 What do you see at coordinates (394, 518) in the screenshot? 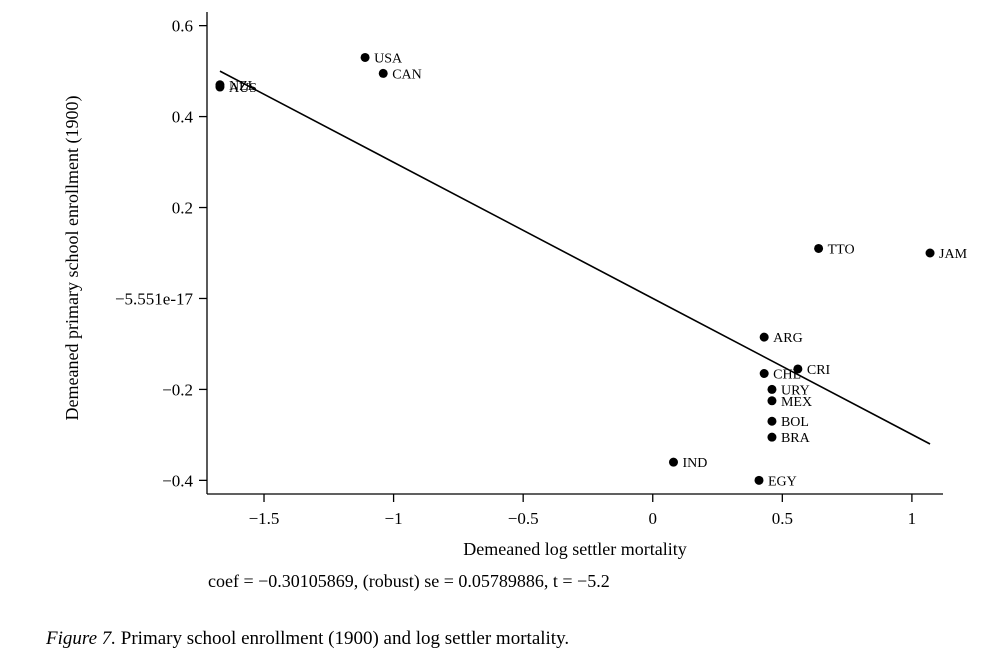
I see `x-tick-label: −1` at bounding box center [394, 518].